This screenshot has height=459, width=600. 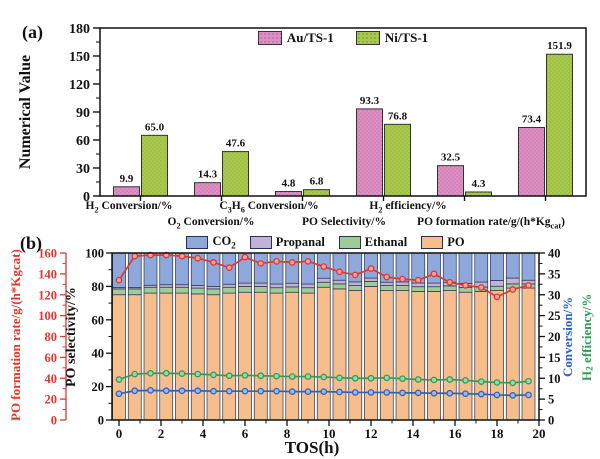 What do you see at coordinates (344, 222) in the screenshot?
I see `cat-label-po-selectivity: PO Selectivity/%` at bounding box center [344, 222].